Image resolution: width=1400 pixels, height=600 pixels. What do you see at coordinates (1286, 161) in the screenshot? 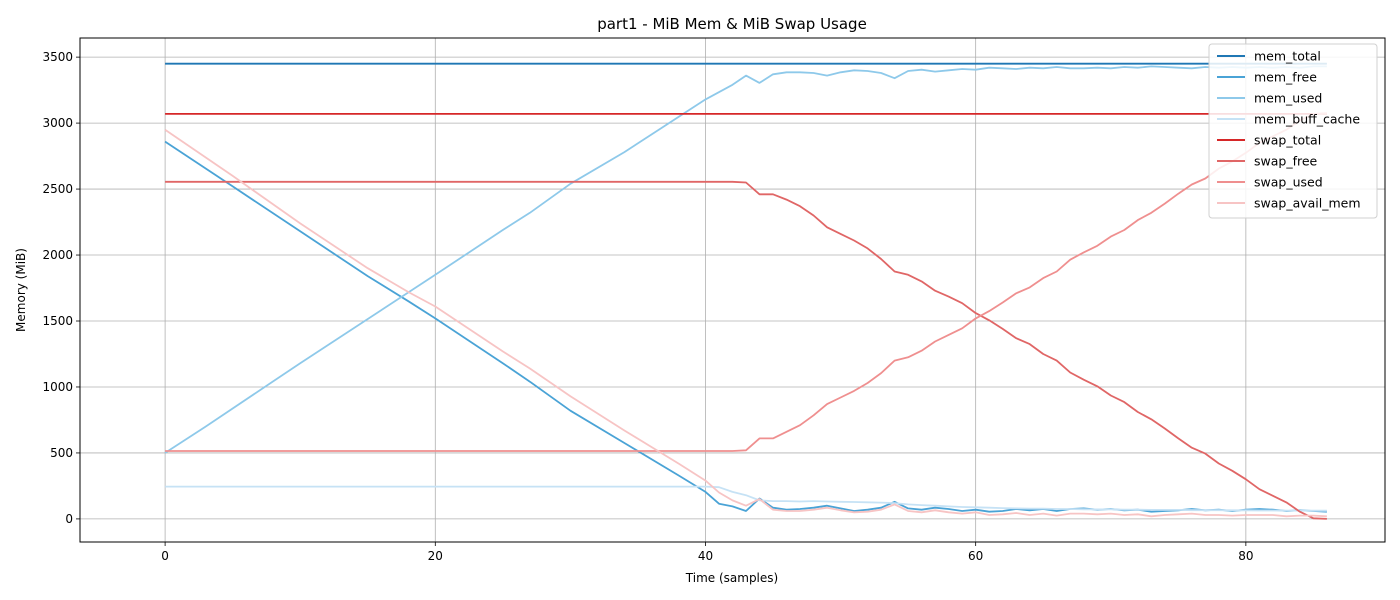
I see `legend-label-swap-free: swap_free` at bounding box center [1286, 161].